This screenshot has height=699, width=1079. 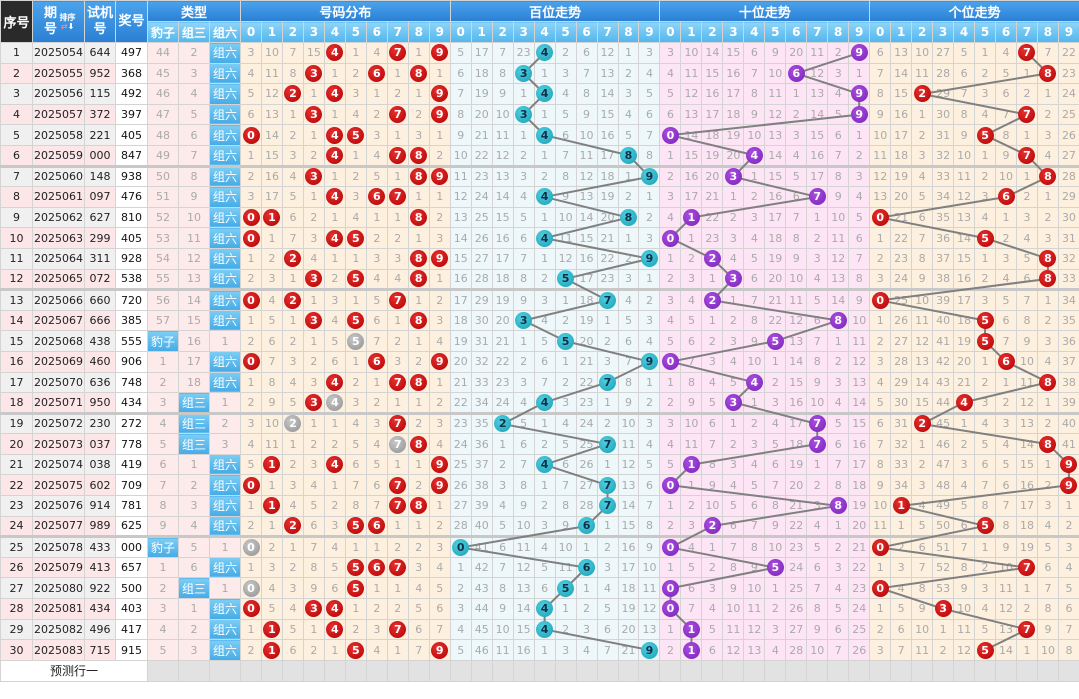 What do you see at coordinates (1068, 423) in the screenshot?
I see `ge-cell: 40` at bounding box center [1068, 423].